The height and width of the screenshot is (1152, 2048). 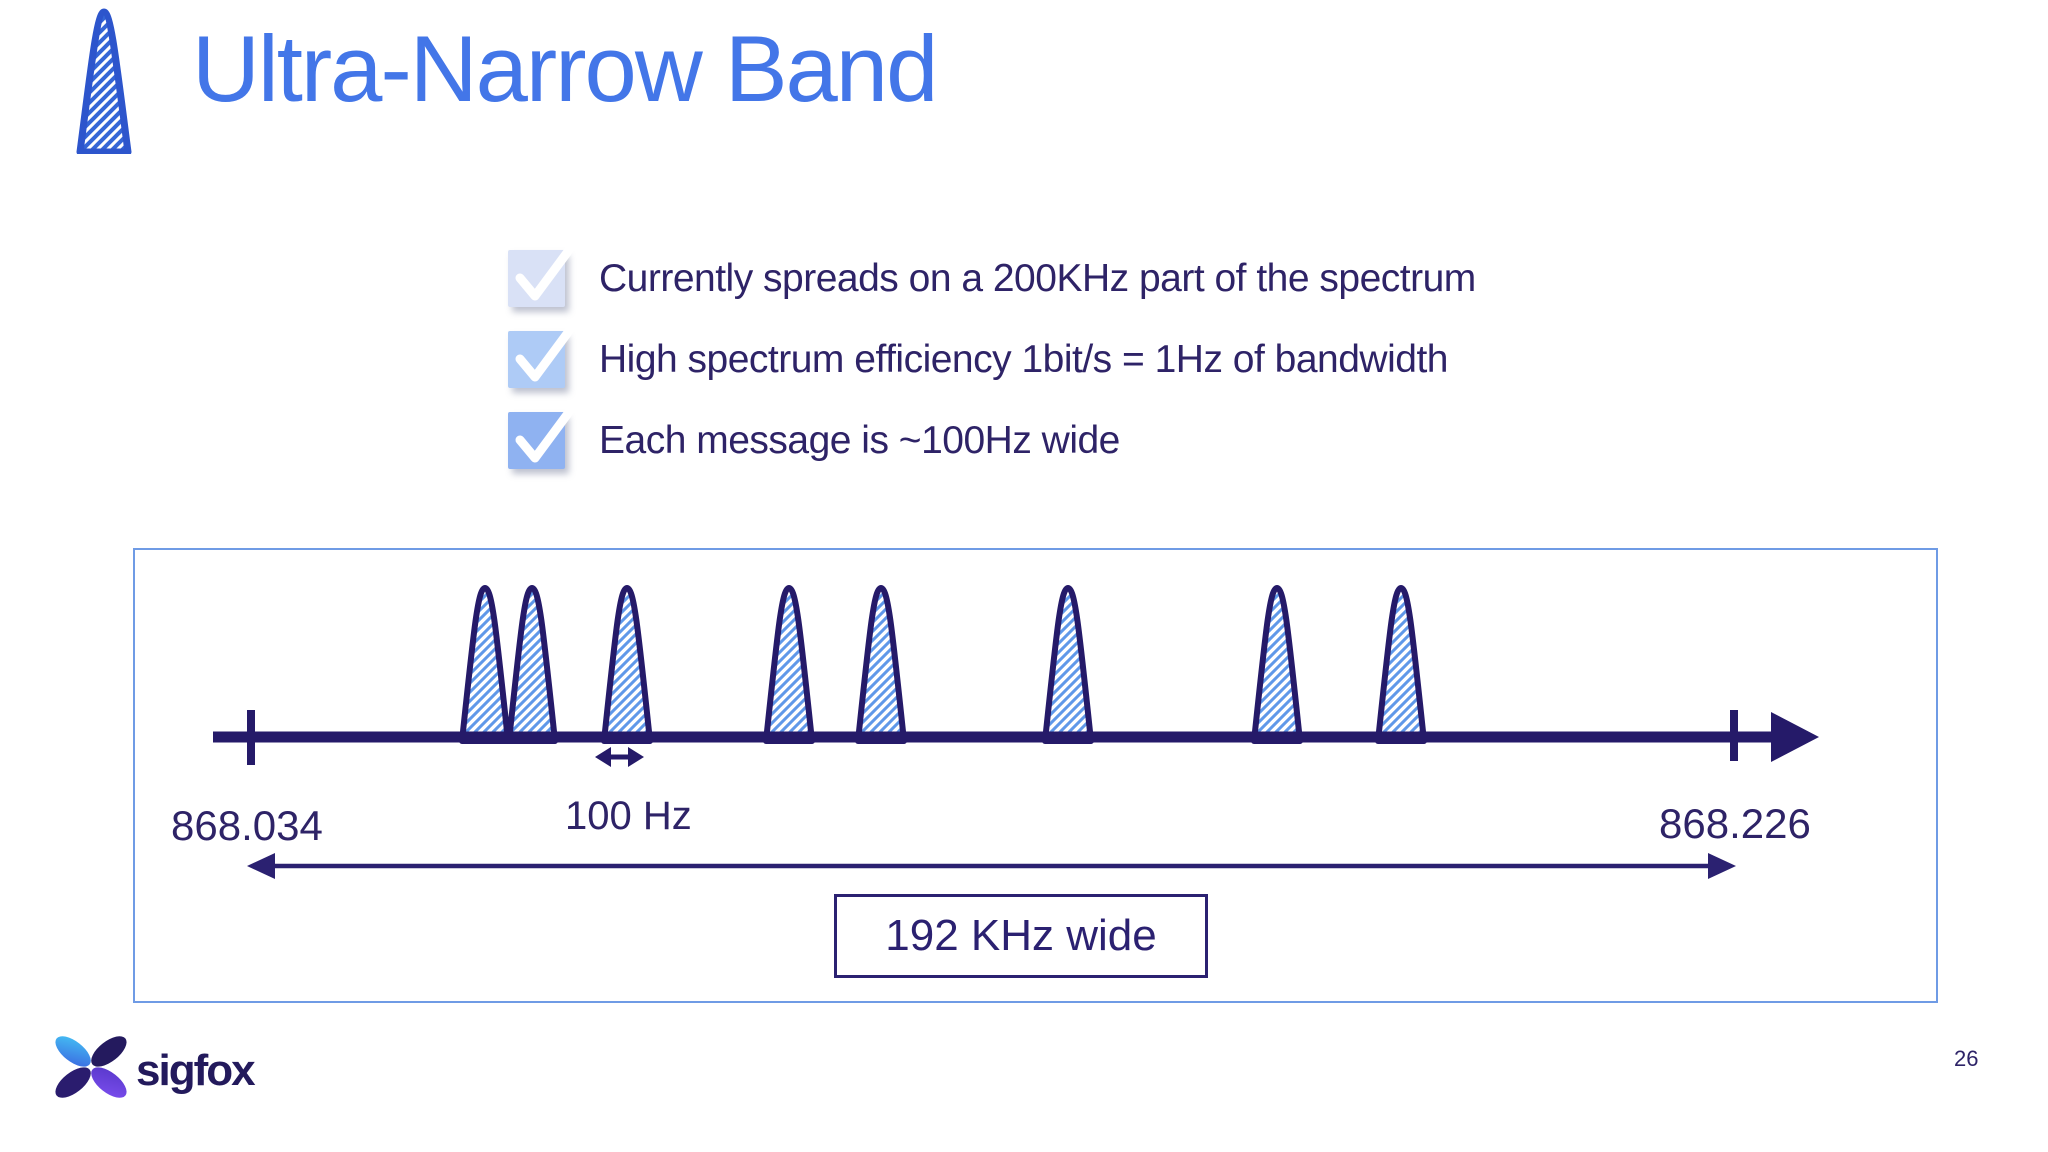 I want to click on band-width-label: 192 KHz wide, so click(x=1021, y=935).